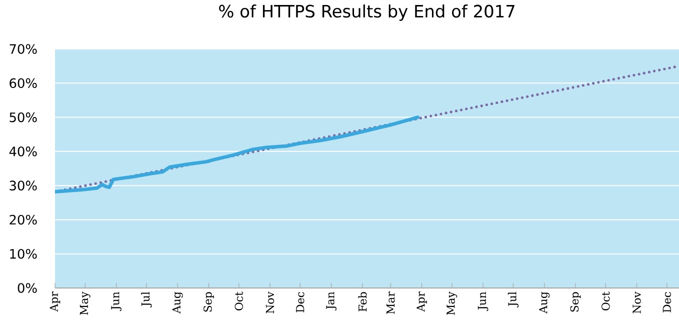 The height and width of the screenshot is (332, 679). I want to click on y-tick-label: 70%, so click(23, 49).